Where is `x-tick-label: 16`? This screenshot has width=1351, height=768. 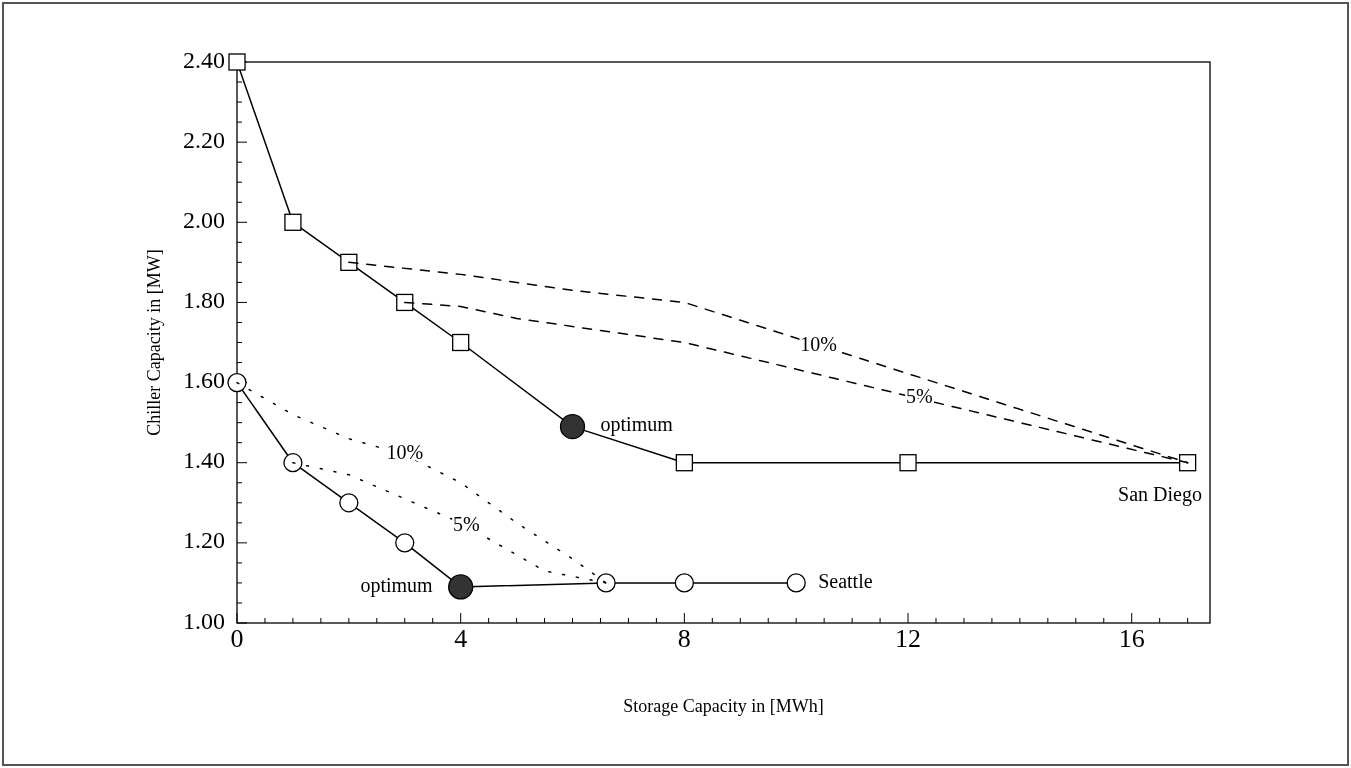
x-tick-label: 16 is located at coordinates (1131, 638).